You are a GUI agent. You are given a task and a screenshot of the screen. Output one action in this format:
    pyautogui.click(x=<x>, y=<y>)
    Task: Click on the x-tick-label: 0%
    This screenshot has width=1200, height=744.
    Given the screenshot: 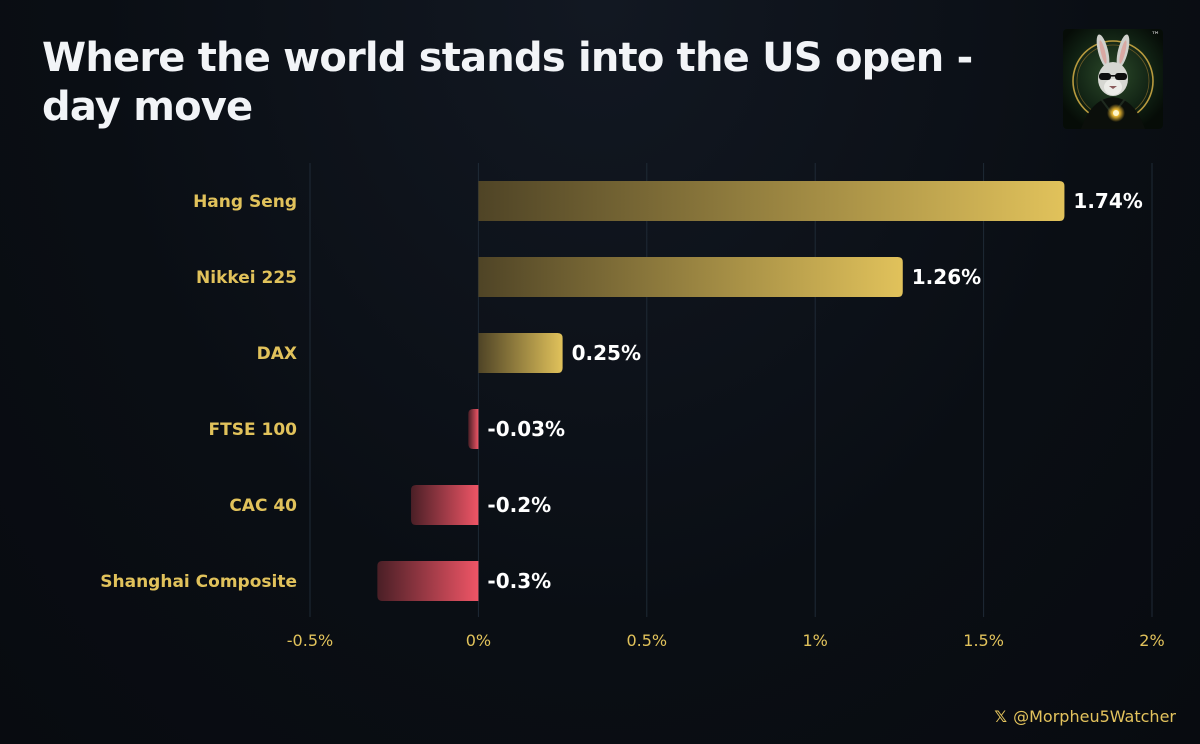 What is the action you would take?
    pyautogui.click(x=478, y=640)
    